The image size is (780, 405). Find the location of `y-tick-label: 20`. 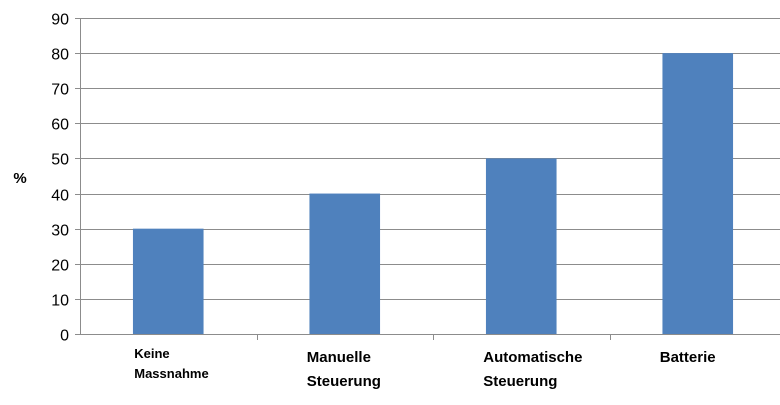

y-tick-label: 20 is located at coordinates (60, 266).